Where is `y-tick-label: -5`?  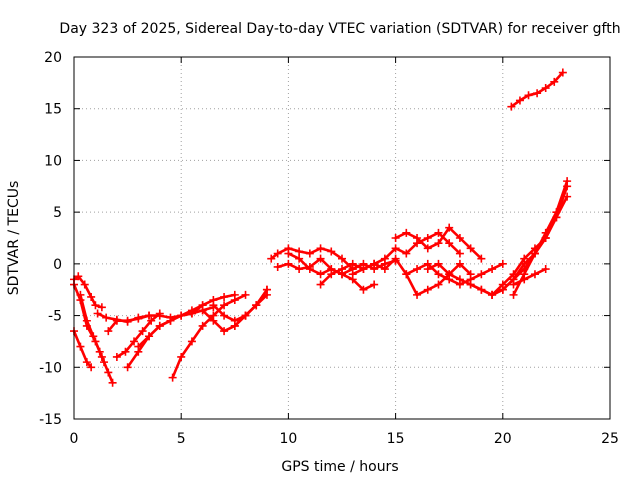 y-tick-label: -5 is located at coordinates (55, 317).